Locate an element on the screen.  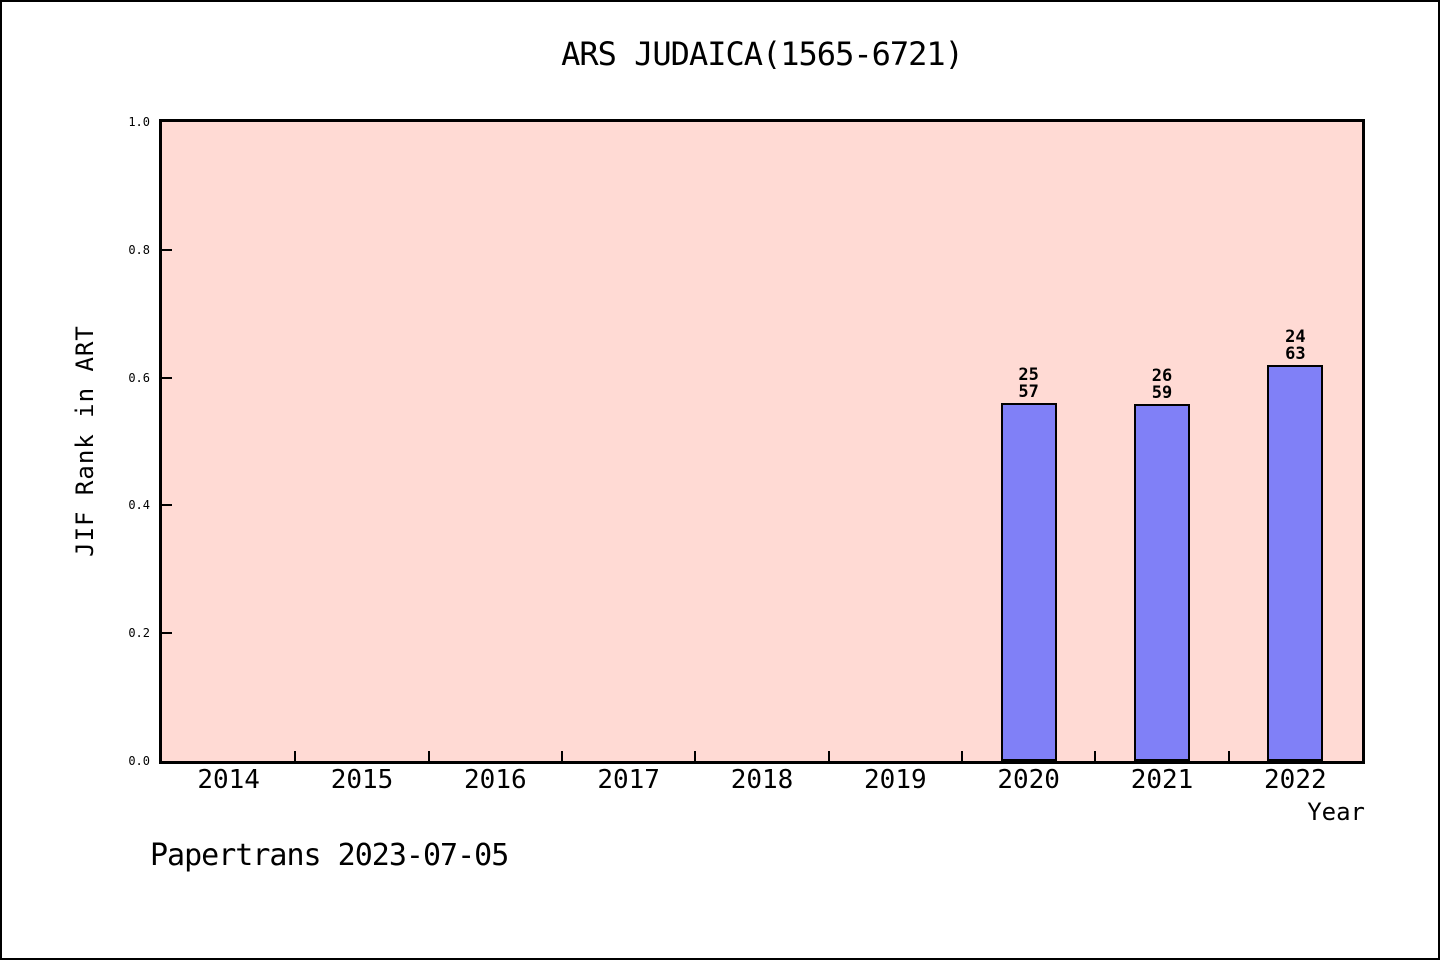
bar-label-2021: 26 59 is located at coordinates (1162, 385).